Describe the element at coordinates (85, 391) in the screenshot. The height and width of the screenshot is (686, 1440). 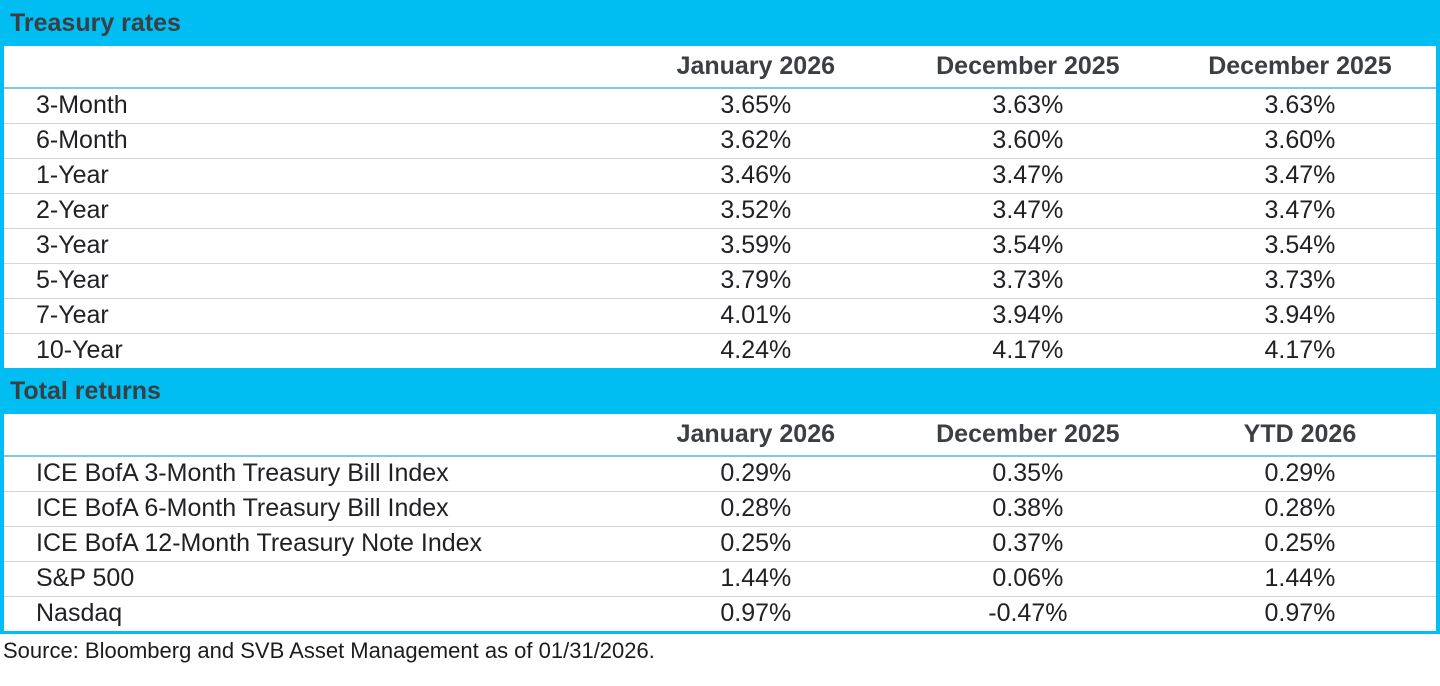
I see `total-returns-section-title: Total returns` at that location.